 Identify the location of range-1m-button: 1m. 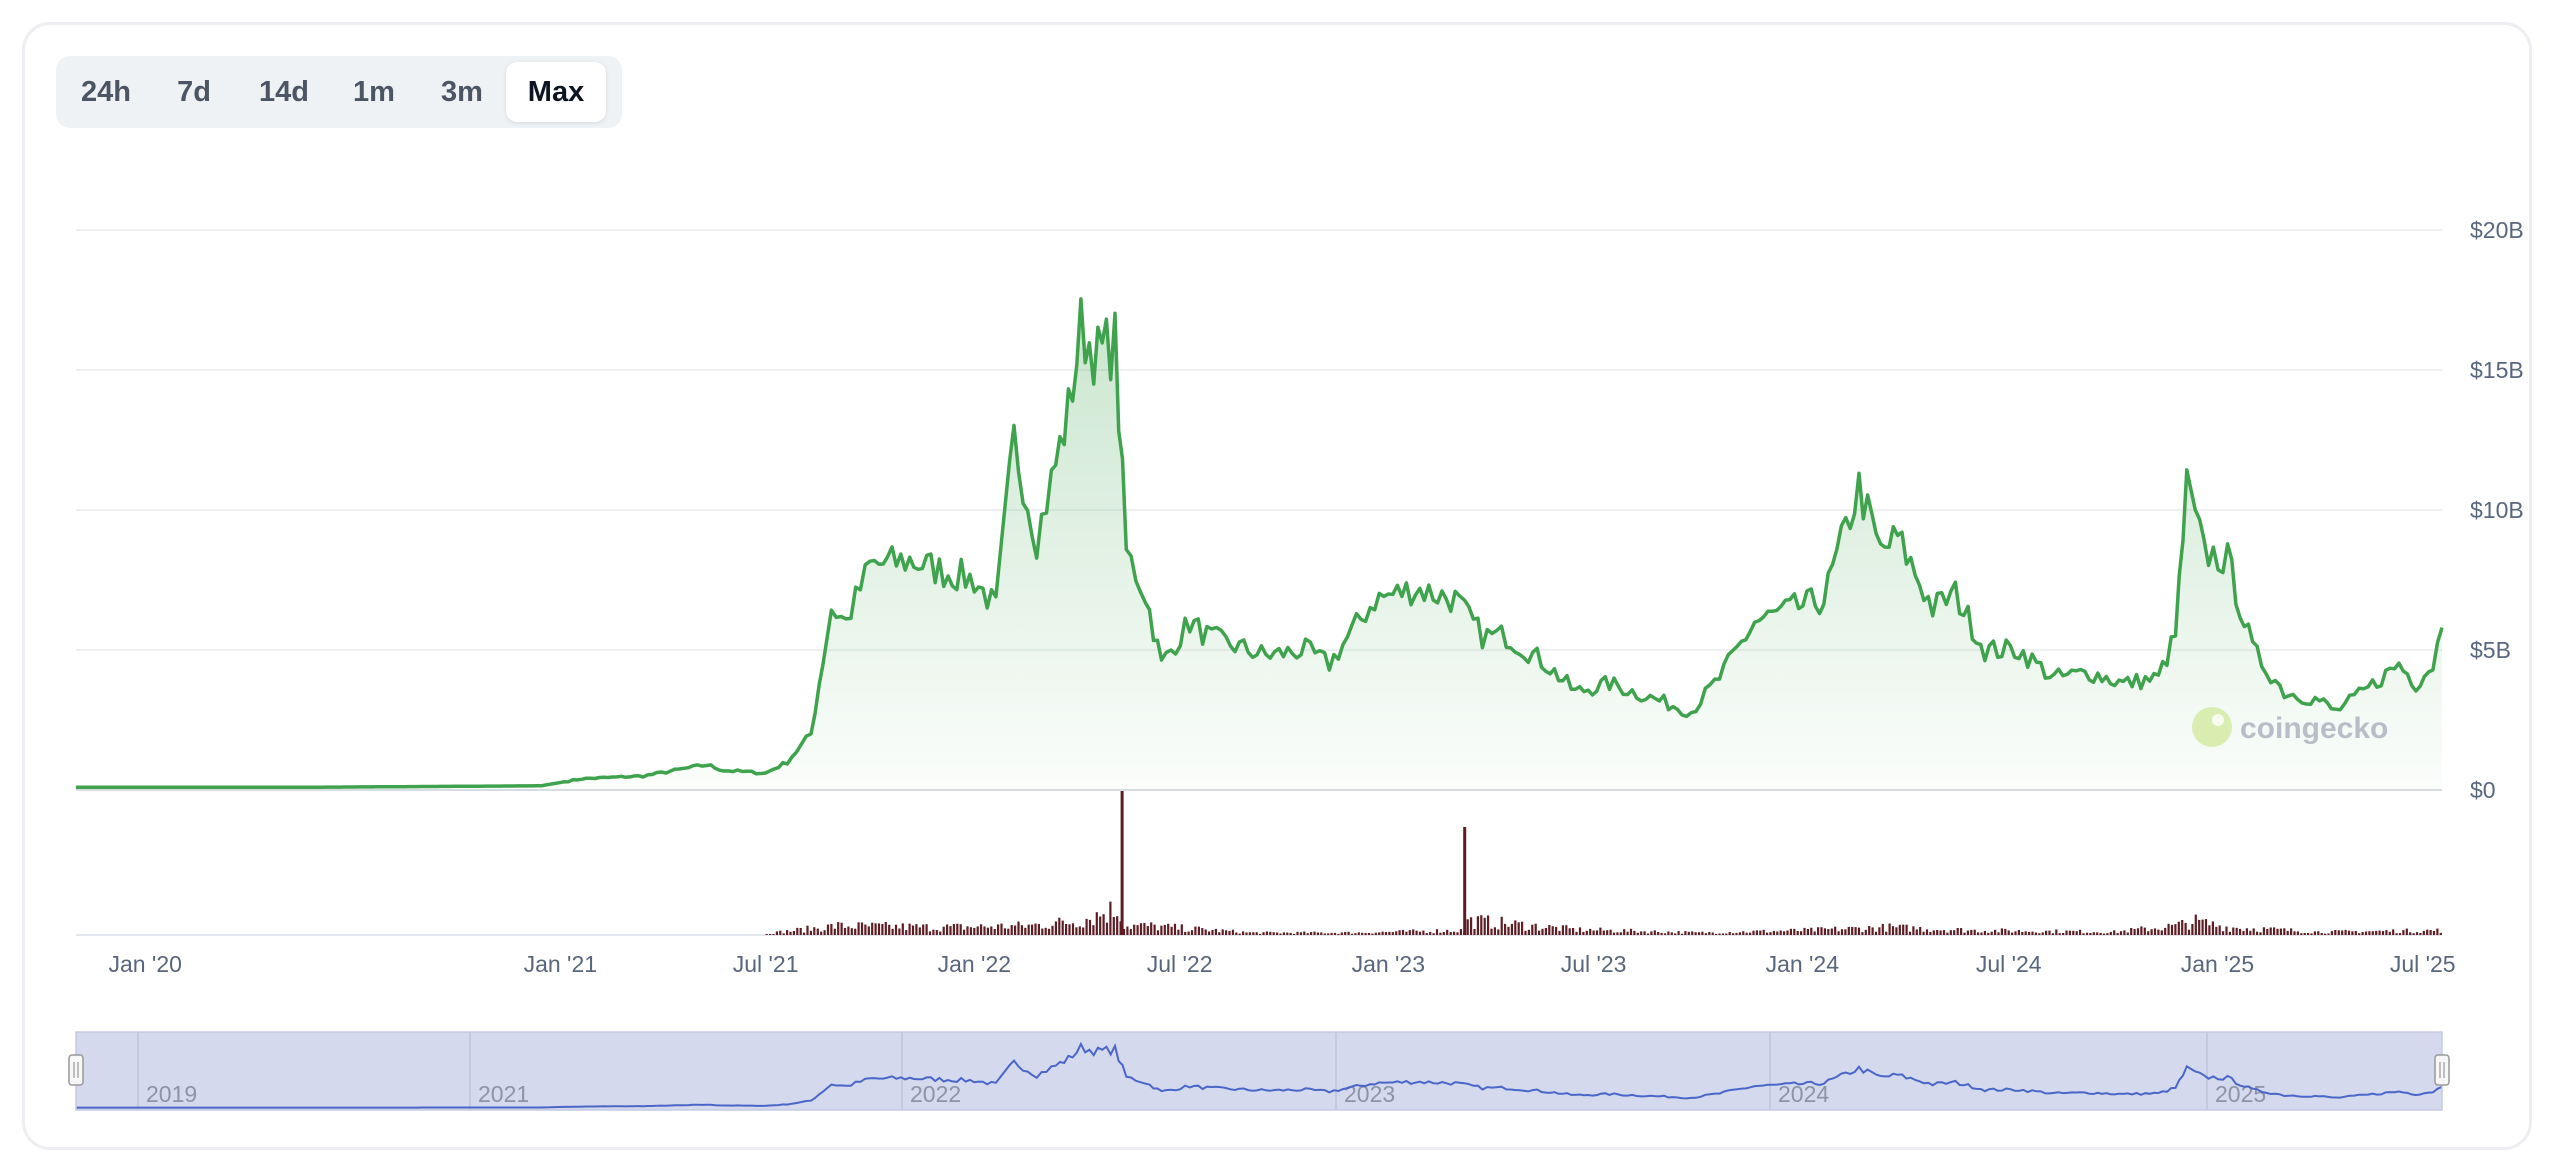
(374, 92).